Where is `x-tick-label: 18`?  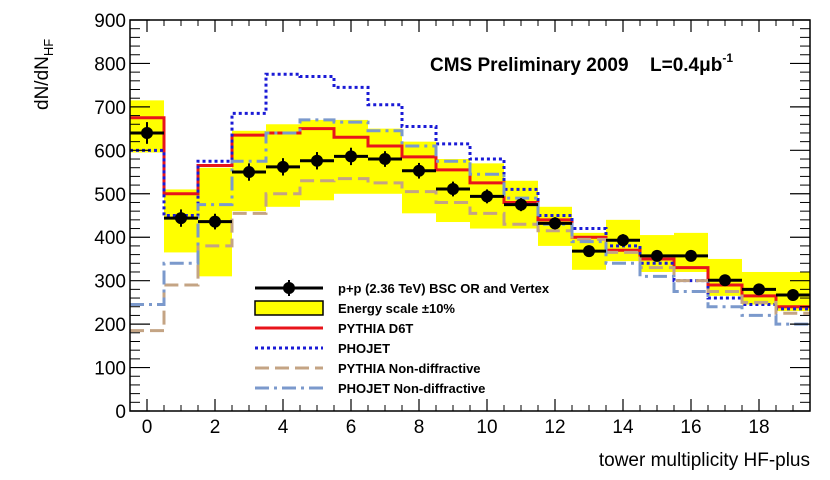 x-tick-label: 18 is located at coordinates (758, 427).